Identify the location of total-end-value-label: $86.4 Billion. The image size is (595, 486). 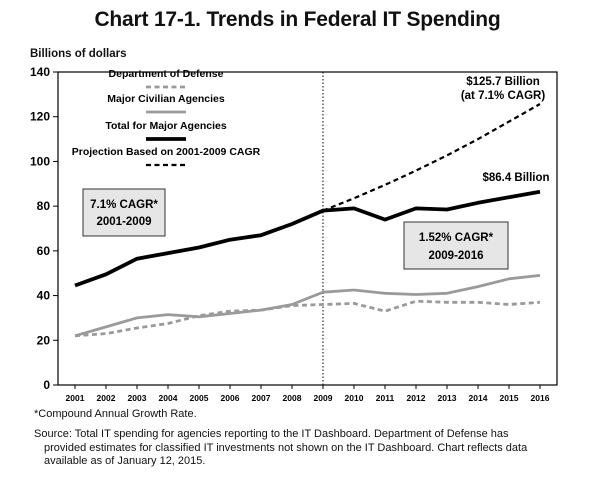
(515, 178).